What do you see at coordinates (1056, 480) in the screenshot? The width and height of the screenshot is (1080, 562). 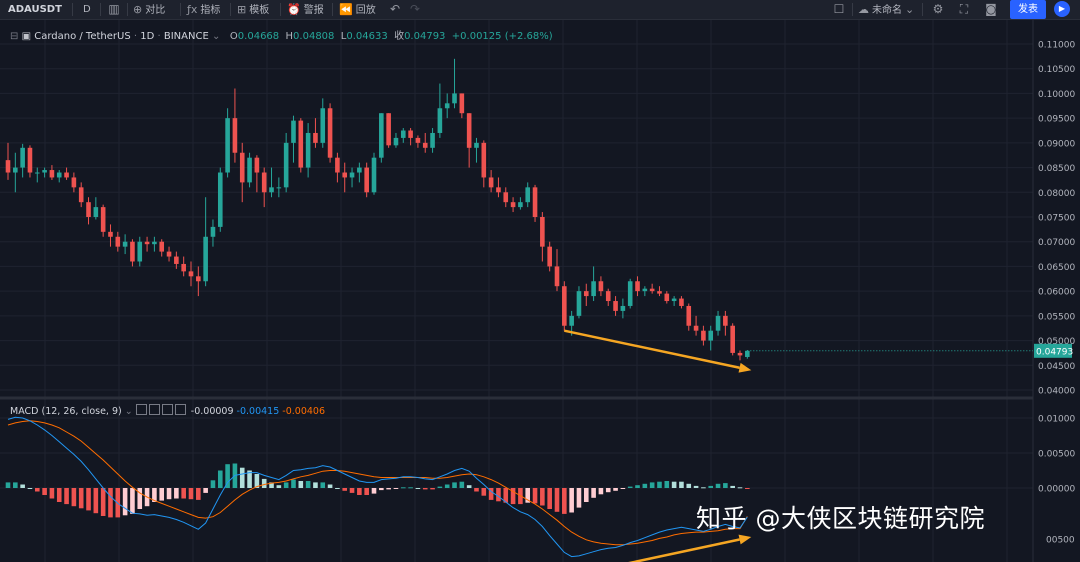 I see `macd-axis: 0.01000 0.00500 0.00000 00500` at bounding box center [1056, 480].